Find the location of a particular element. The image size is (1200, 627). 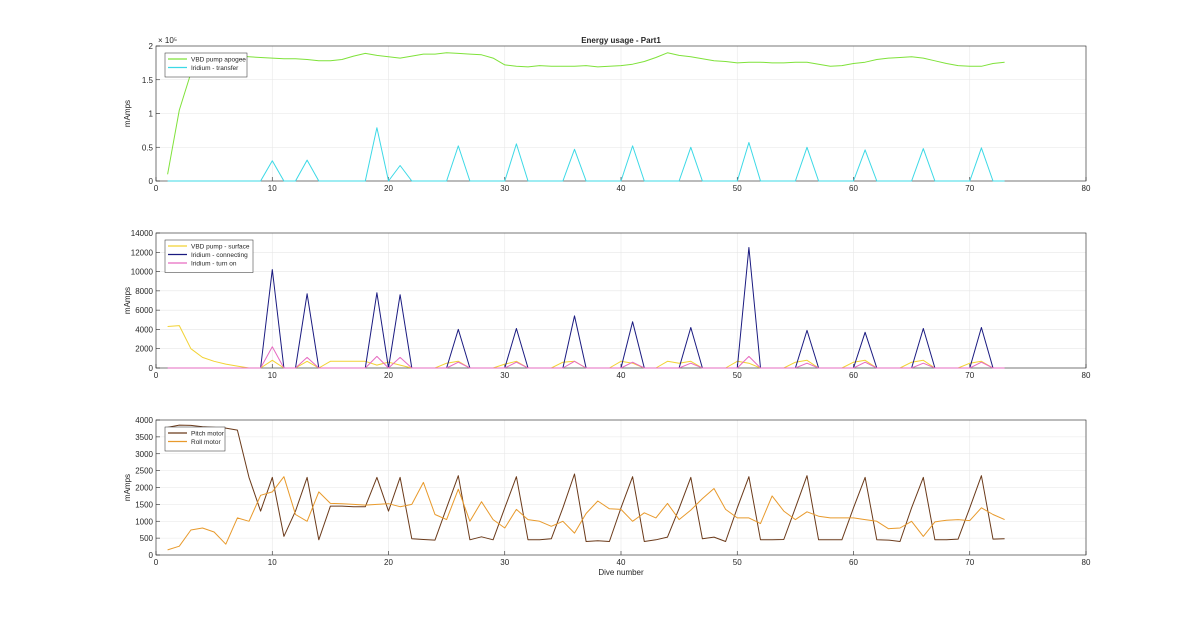

x-axis-label: Dive number is located at coordinates (621, 572).